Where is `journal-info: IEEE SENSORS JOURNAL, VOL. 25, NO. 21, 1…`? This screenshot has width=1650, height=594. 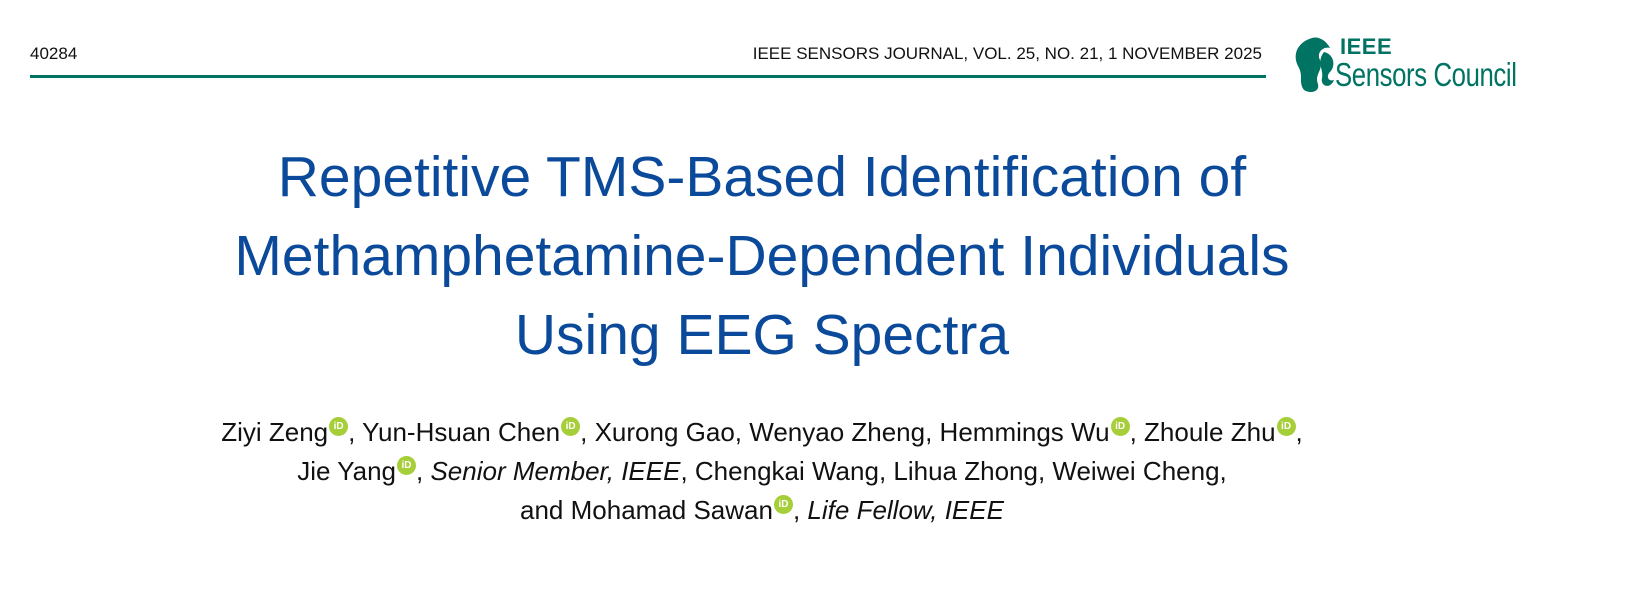 journal-info: IEEE SENSORS JOURNAL, VOL. 25, NO. 21, 1… is located at coordinates (1007, 53).